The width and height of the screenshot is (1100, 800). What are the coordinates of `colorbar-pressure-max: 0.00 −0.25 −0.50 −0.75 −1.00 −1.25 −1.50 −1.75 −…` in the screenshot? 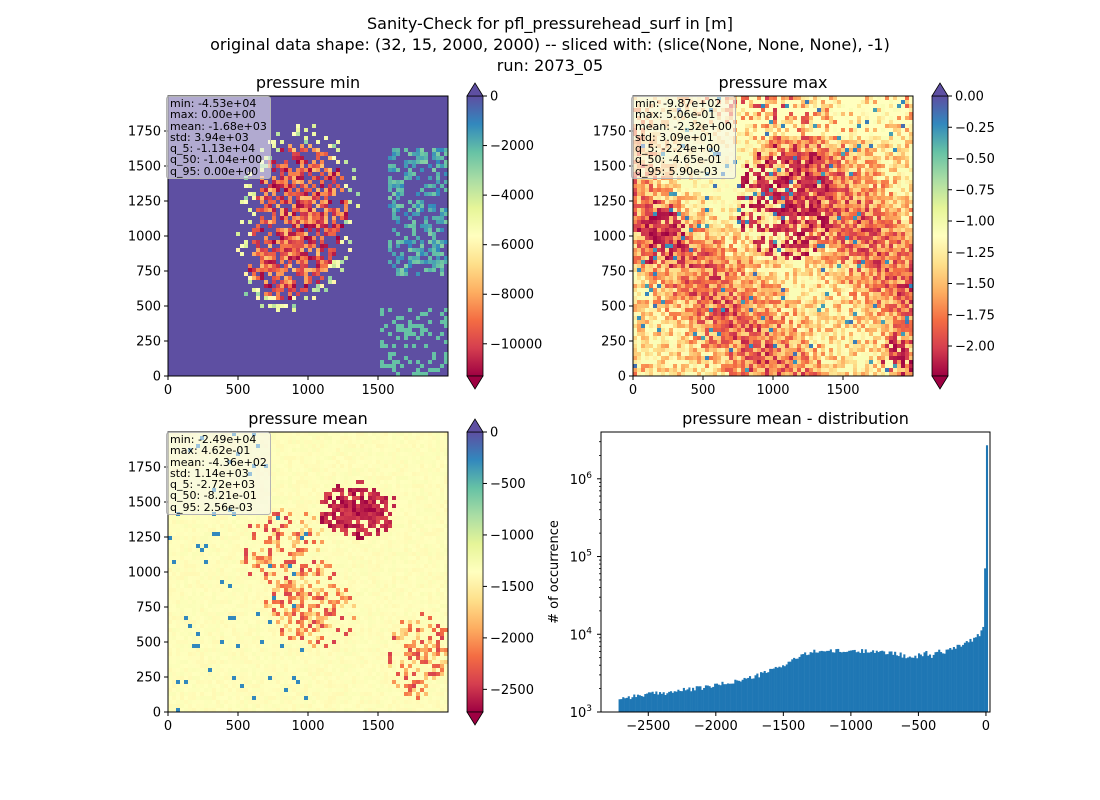 It's located at (963, 236).